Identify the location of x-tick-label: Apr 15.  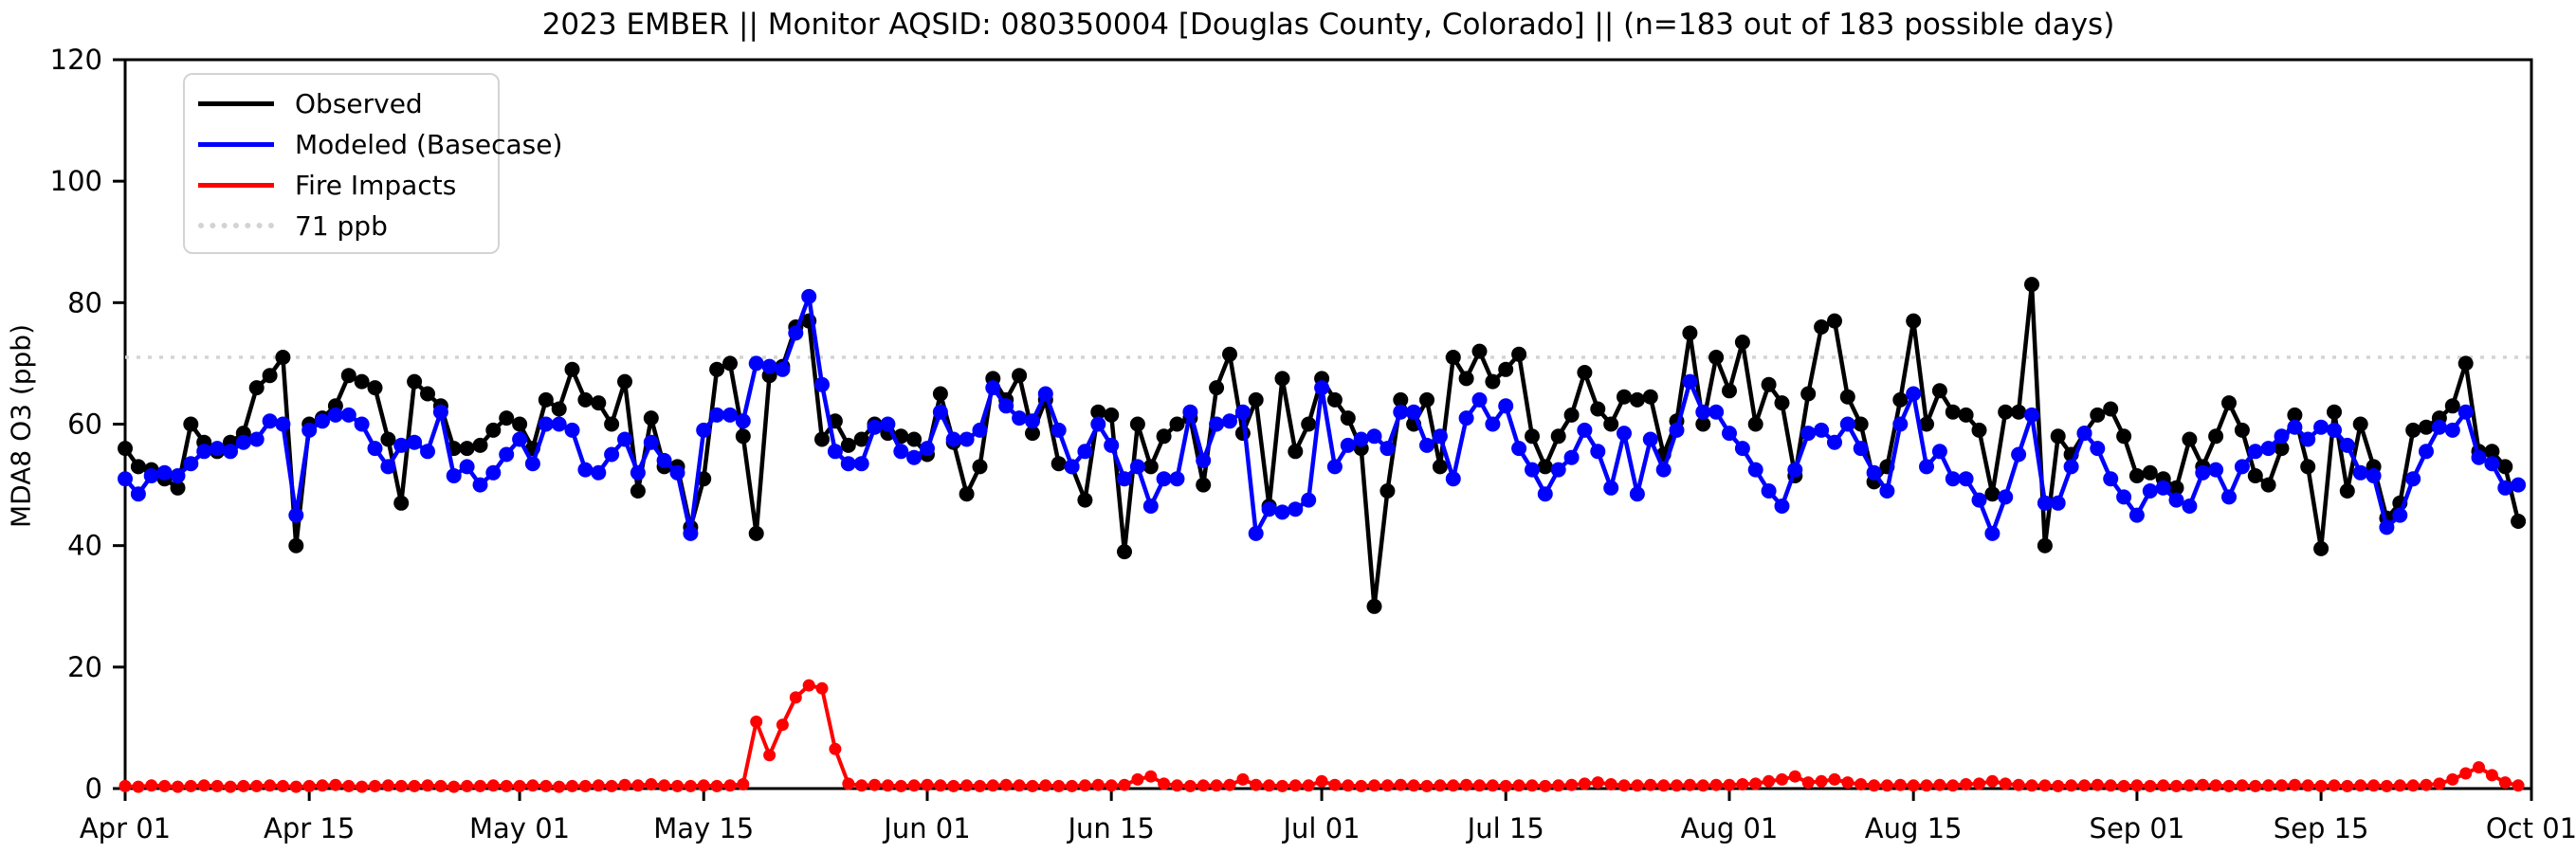
(309, 828).